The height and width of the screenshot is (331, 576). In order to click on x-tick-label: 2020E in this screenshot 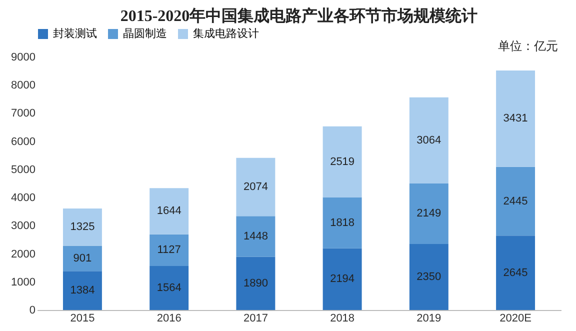, I will do `click(516, 318)`.